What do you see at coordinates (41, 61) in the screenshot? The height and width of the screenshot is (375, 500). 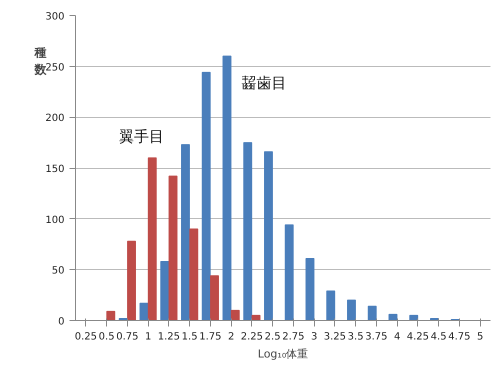 I see `y-axis-title: 種数` at bounding box center [41, 61].